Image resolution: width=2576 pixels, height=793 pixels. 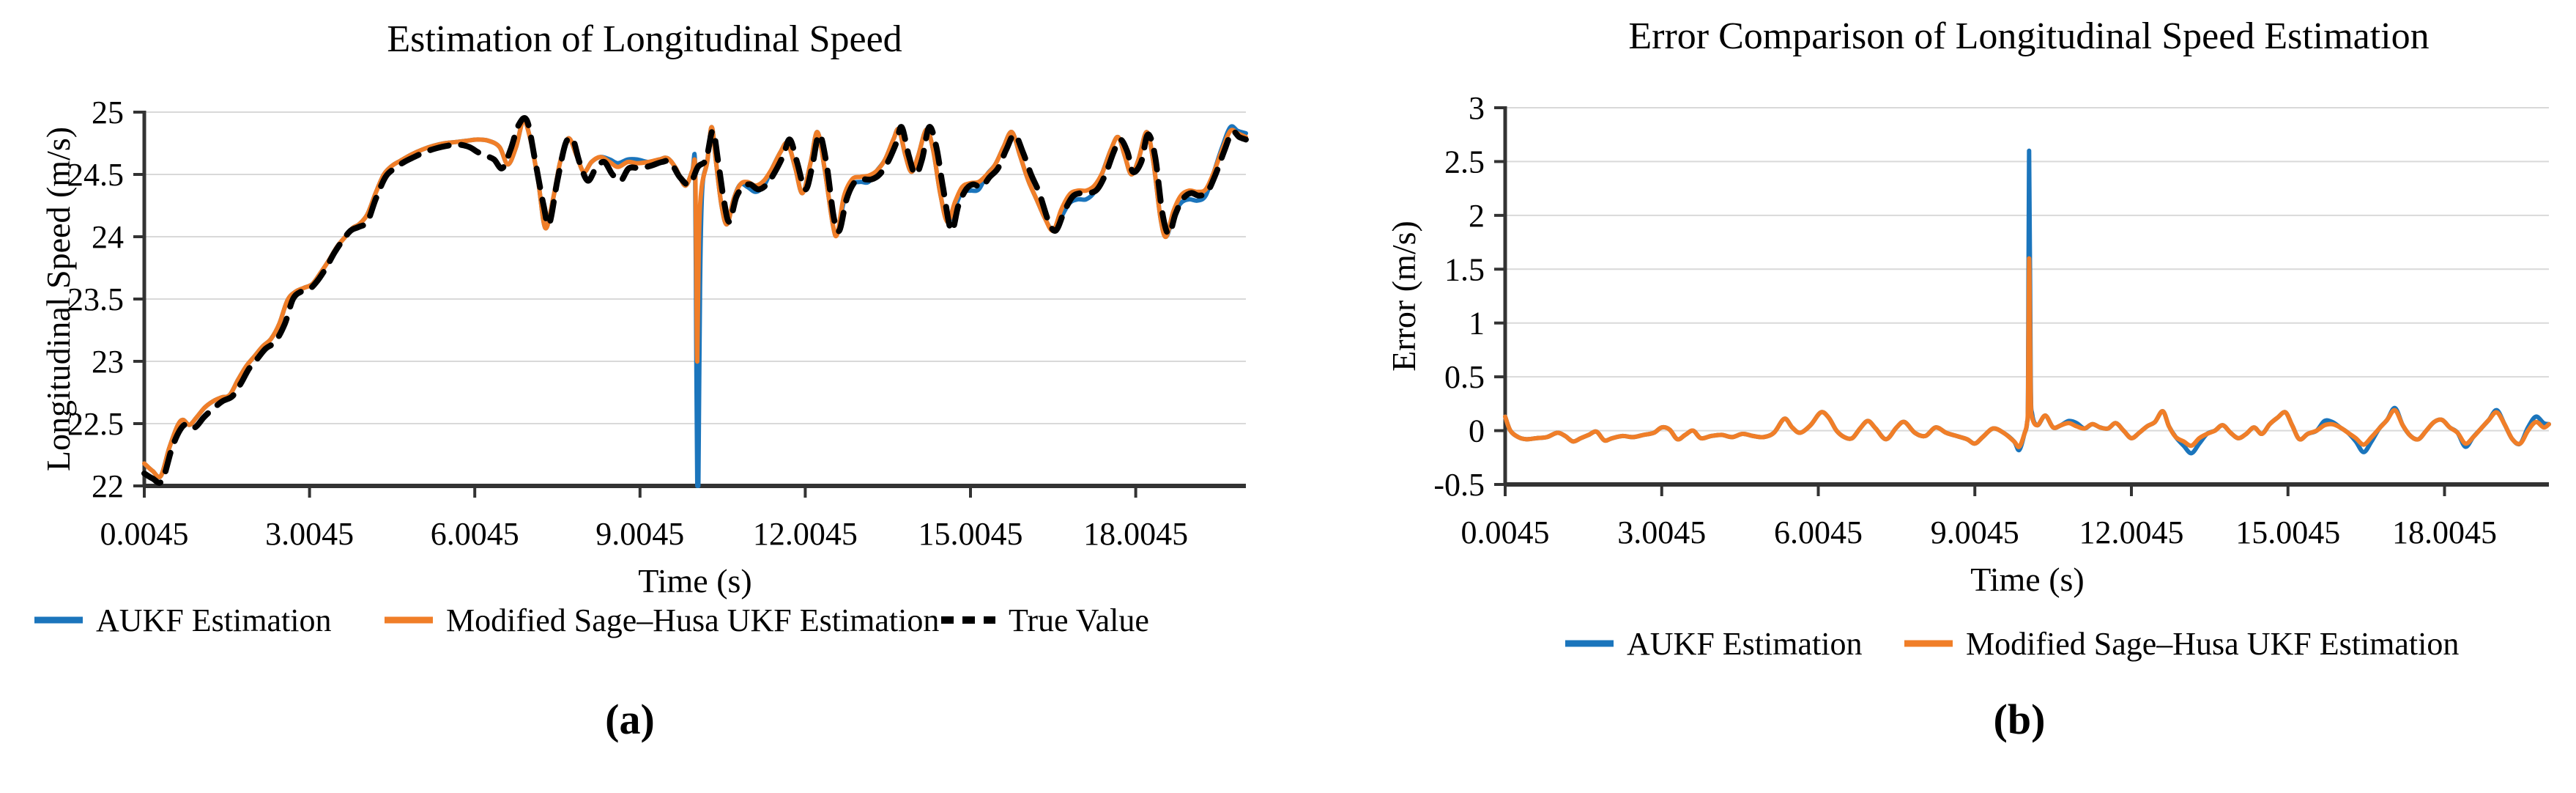 What do you see at coordinates (108, 237) in the screenshot?
I see `y-tick-label: 24` at bounding box center [108, 237].